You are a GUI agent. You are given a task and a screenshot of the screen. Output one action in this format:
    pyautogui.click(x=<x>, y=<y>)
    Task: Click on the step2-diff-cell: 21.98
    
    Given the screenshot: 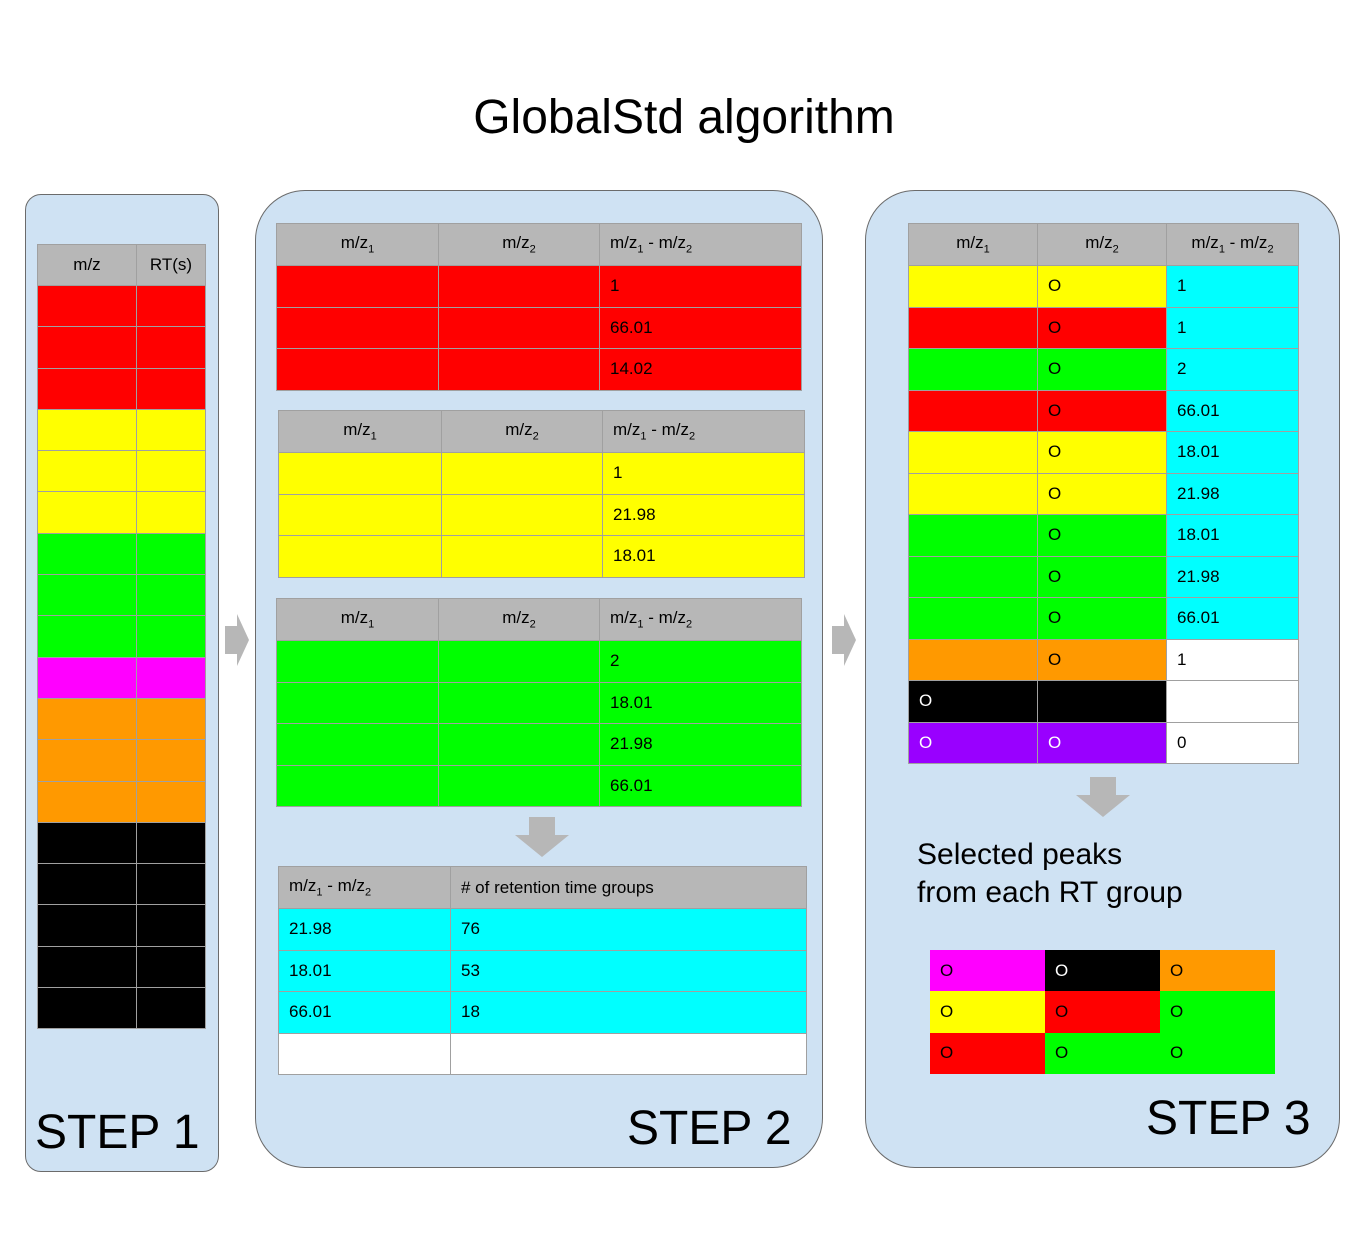 What is the action you would take?
    pyautogui.click(x=700, y=744)
    